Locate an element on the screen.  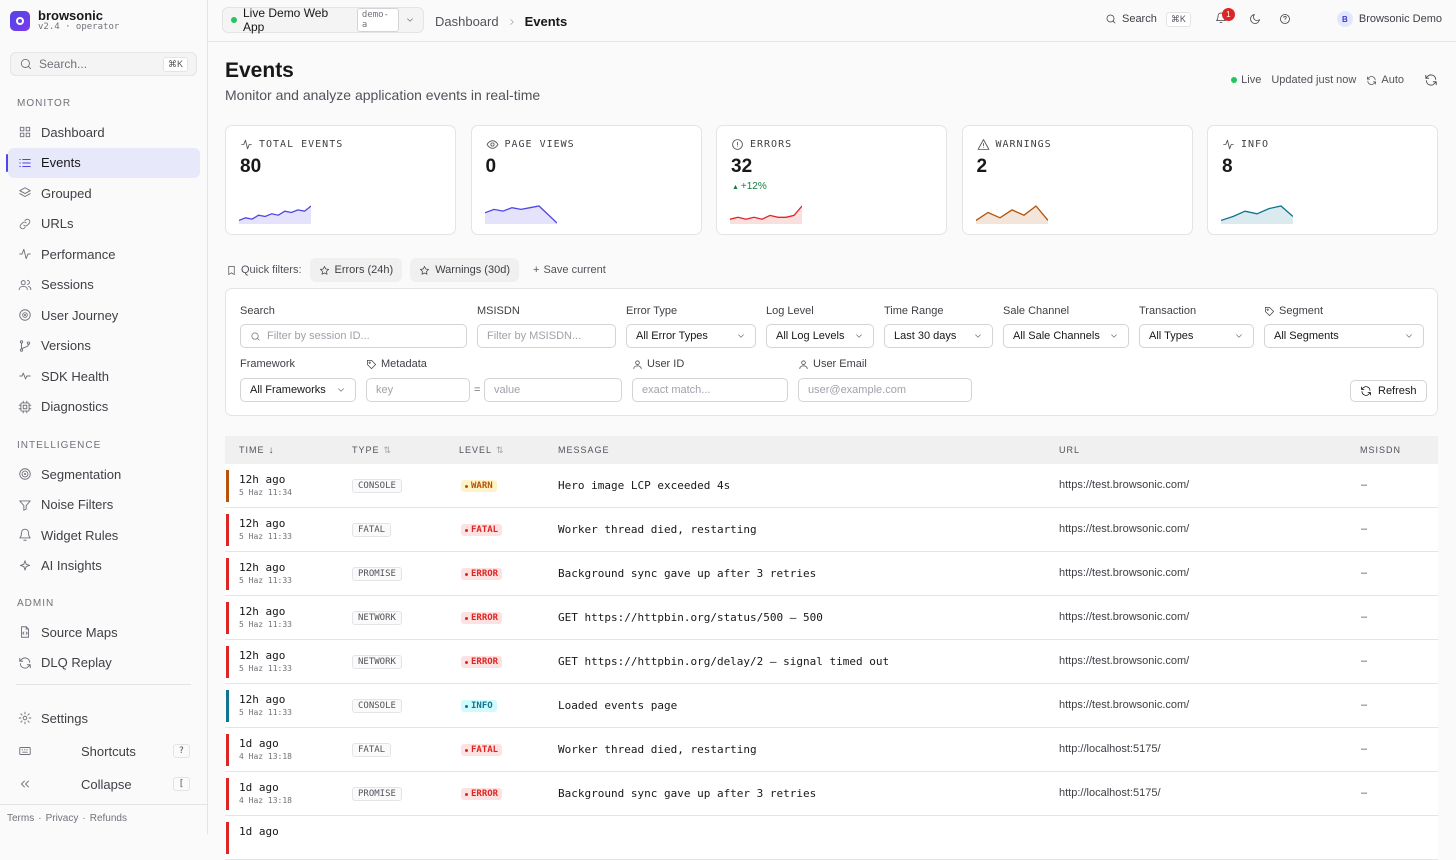
alert-circle-icon is located at coordinates (737, 144).